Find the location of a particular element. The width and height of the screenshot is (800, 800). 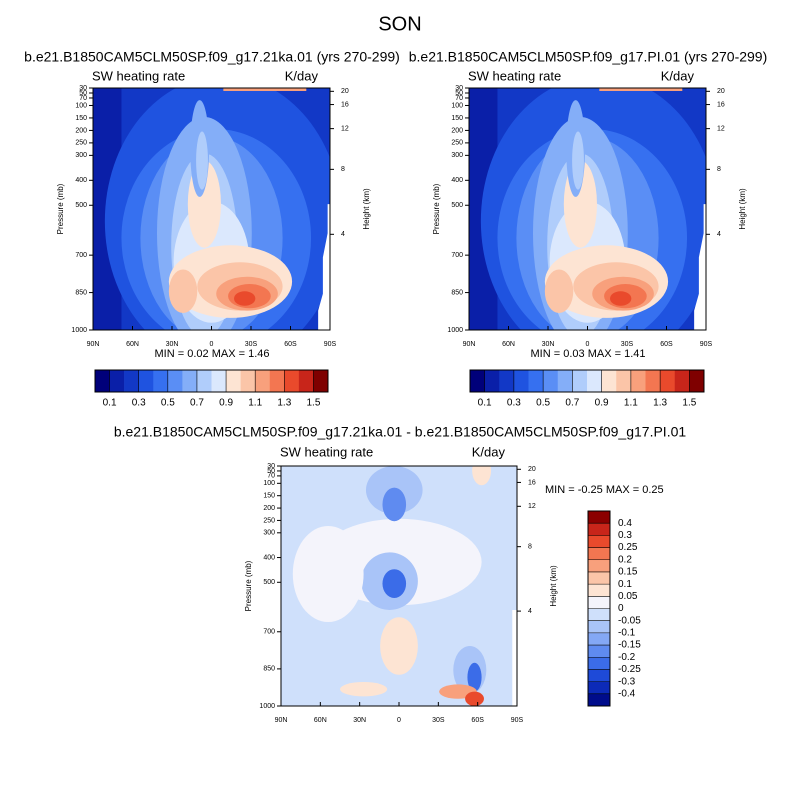

y-tick-label: 30 is located at coordinates (459, 88).